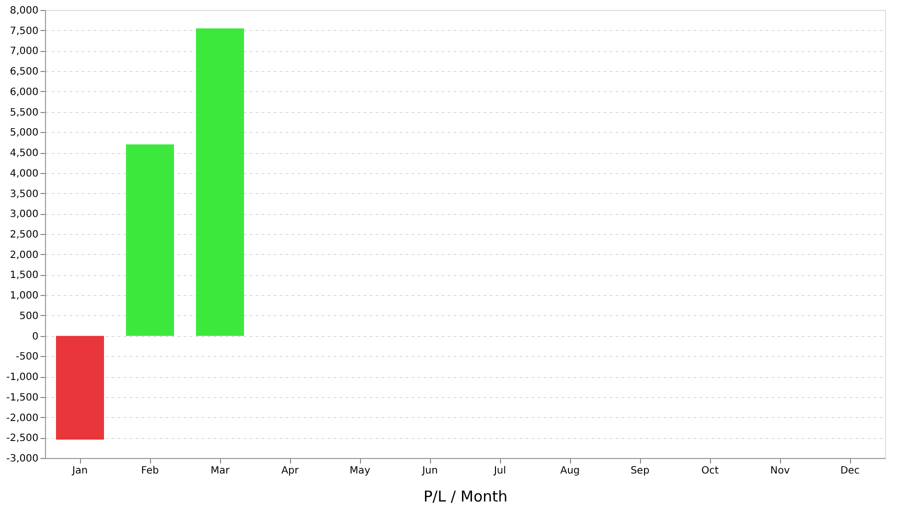 Image resolution: width=900 pixels, height=519 pixels. What do you see at coordinates (499, 471) in the screenshot?
I see `x-tick-label: Jul` at bounding box center [499, 471].